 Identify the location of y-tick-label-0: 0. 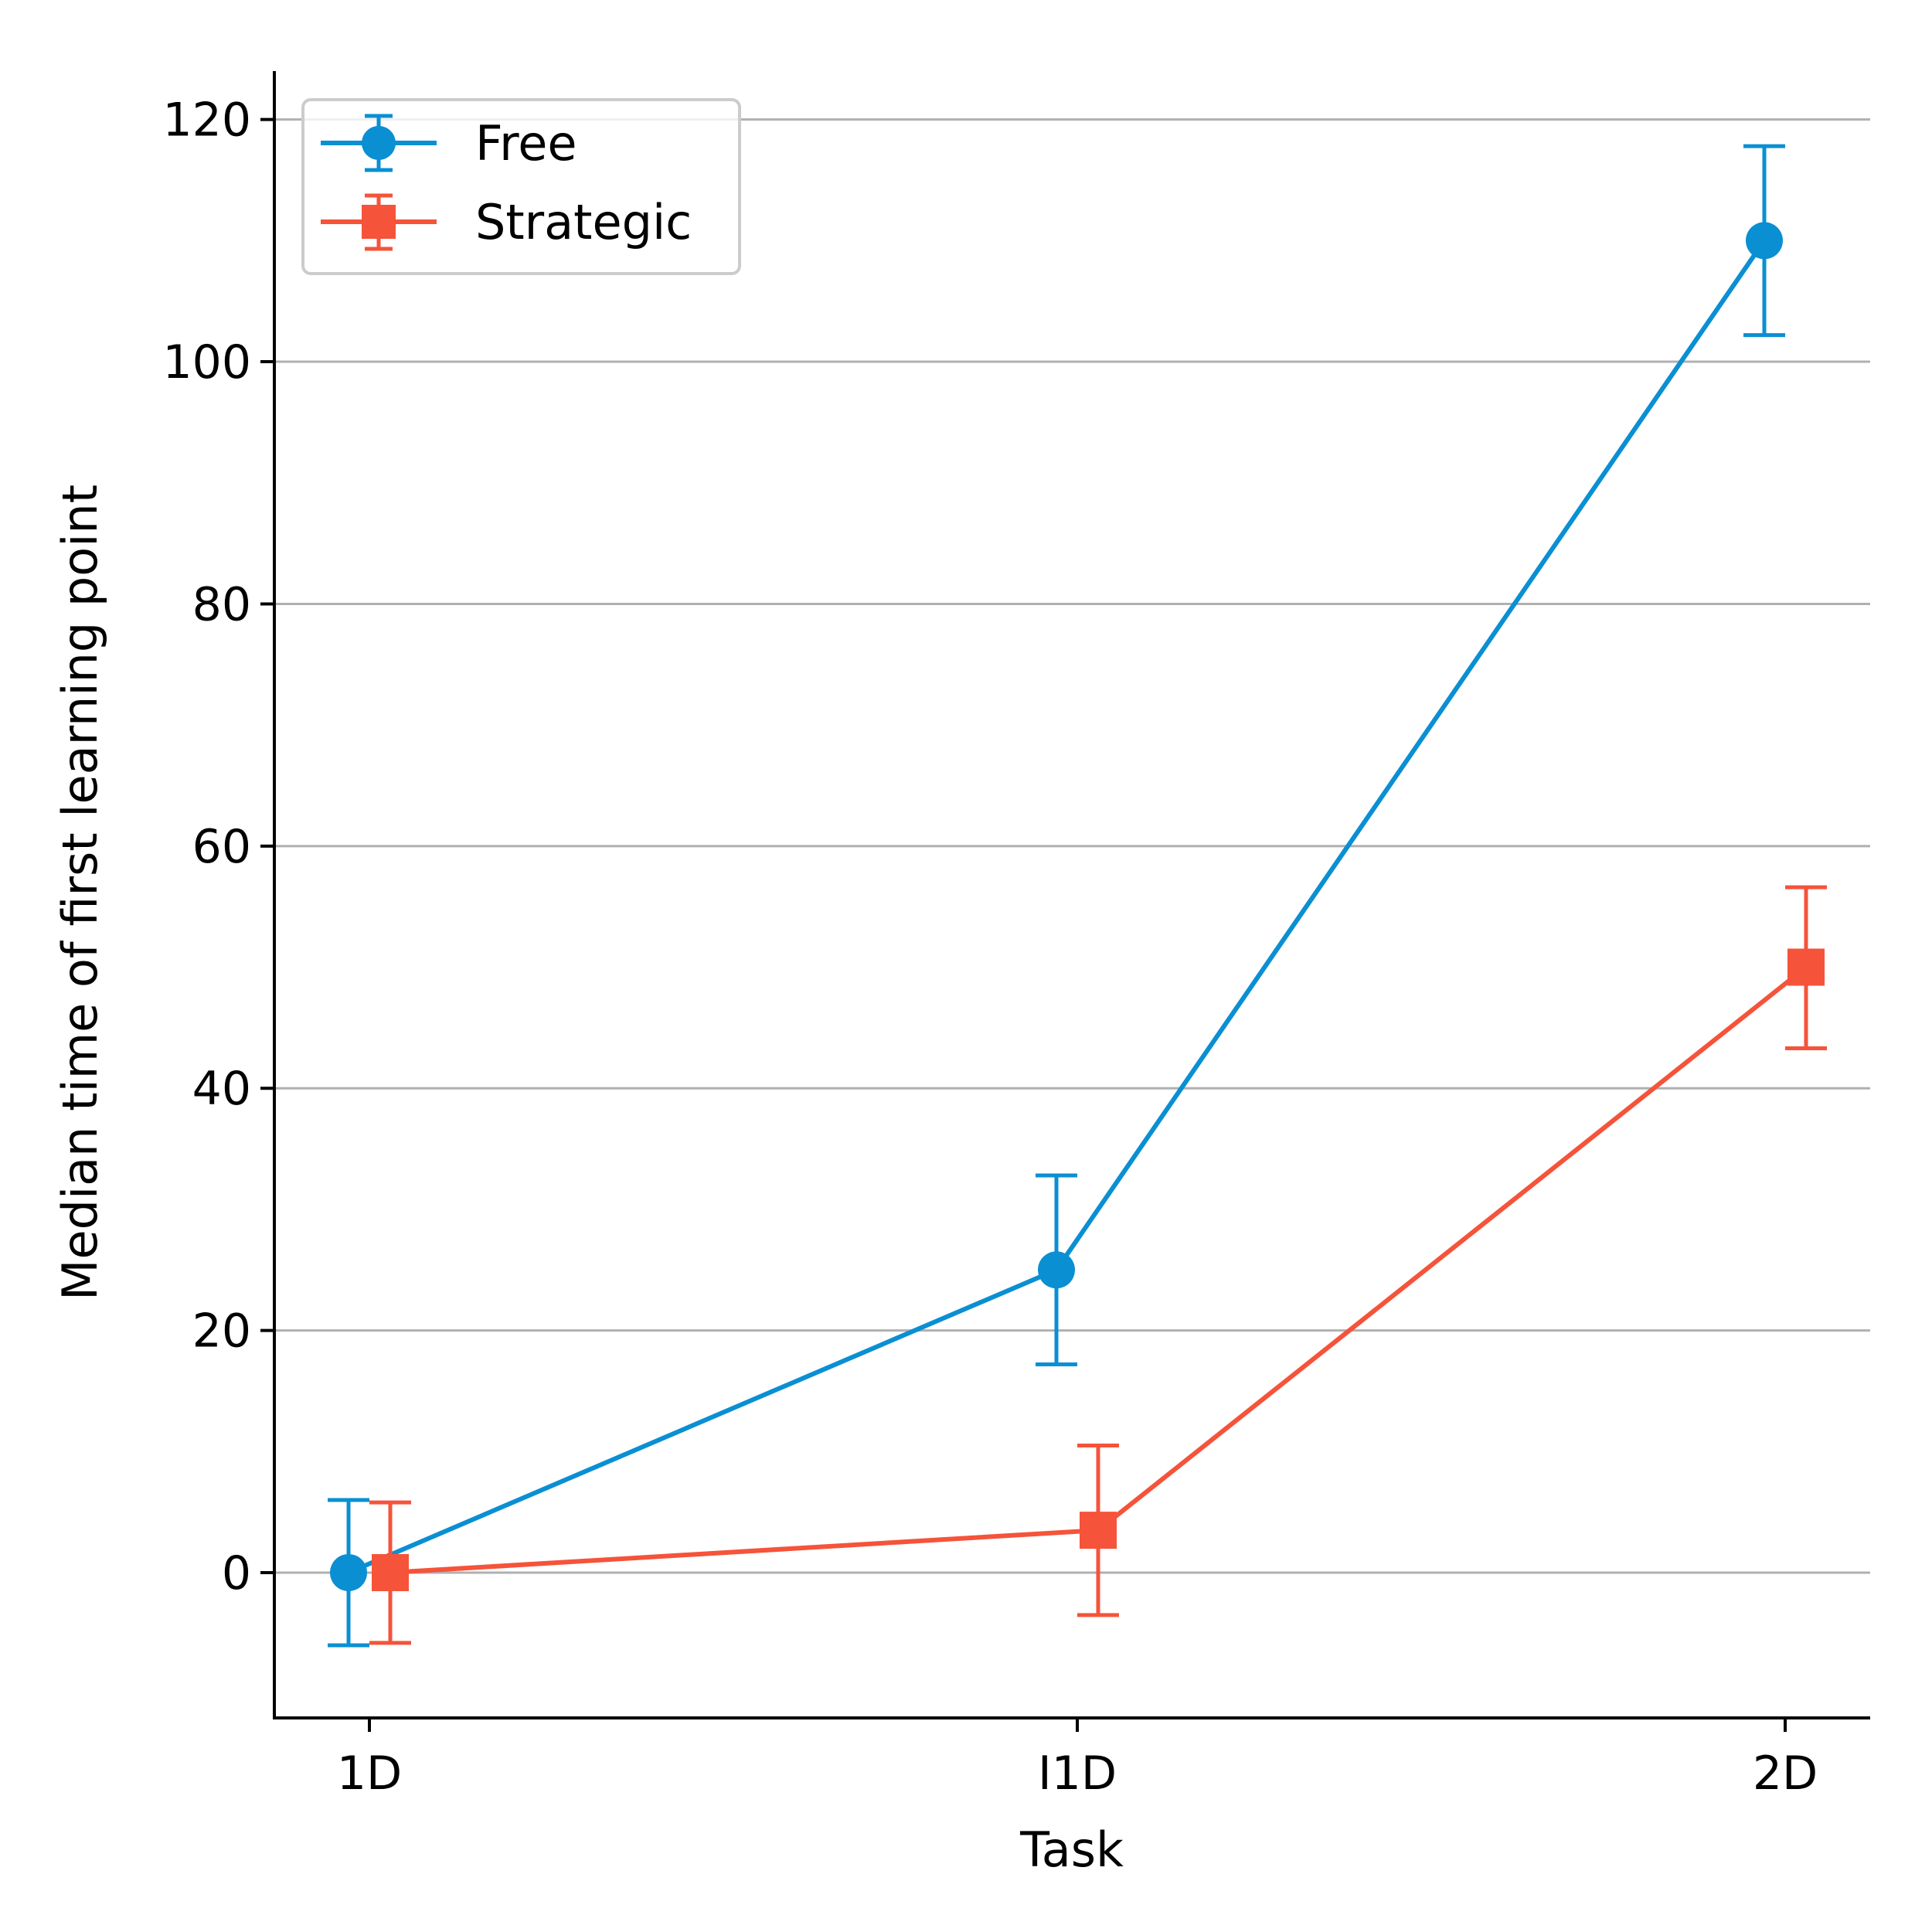
(237, 1573).